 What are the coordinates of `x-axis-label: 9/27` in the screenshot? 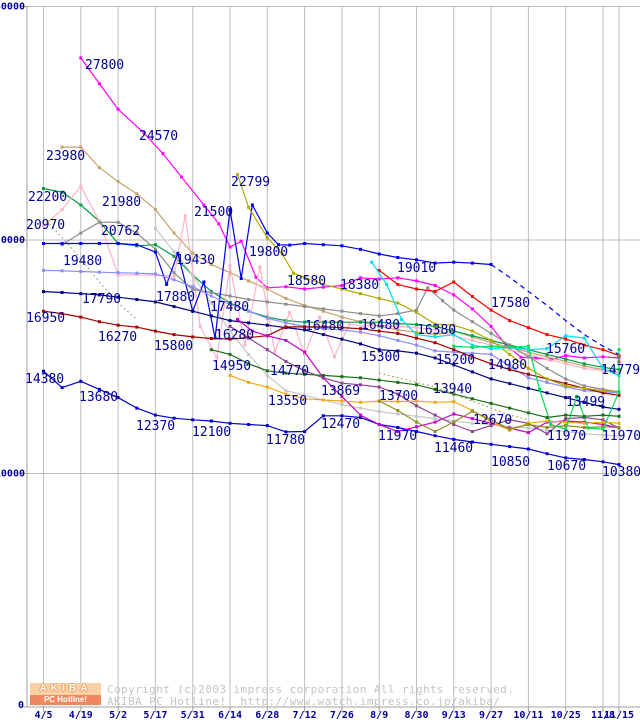 It's located at (491, 715).